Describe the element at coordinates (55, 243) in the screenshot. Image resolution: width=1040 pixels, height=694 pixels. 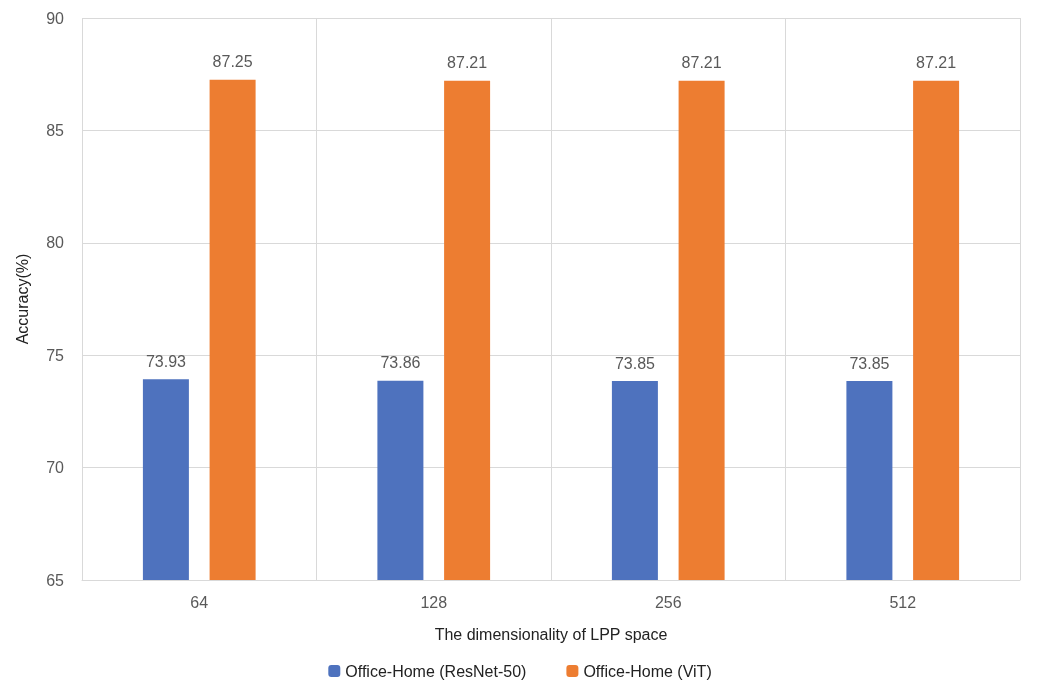
I see `y-tick-label: 80` at that location.